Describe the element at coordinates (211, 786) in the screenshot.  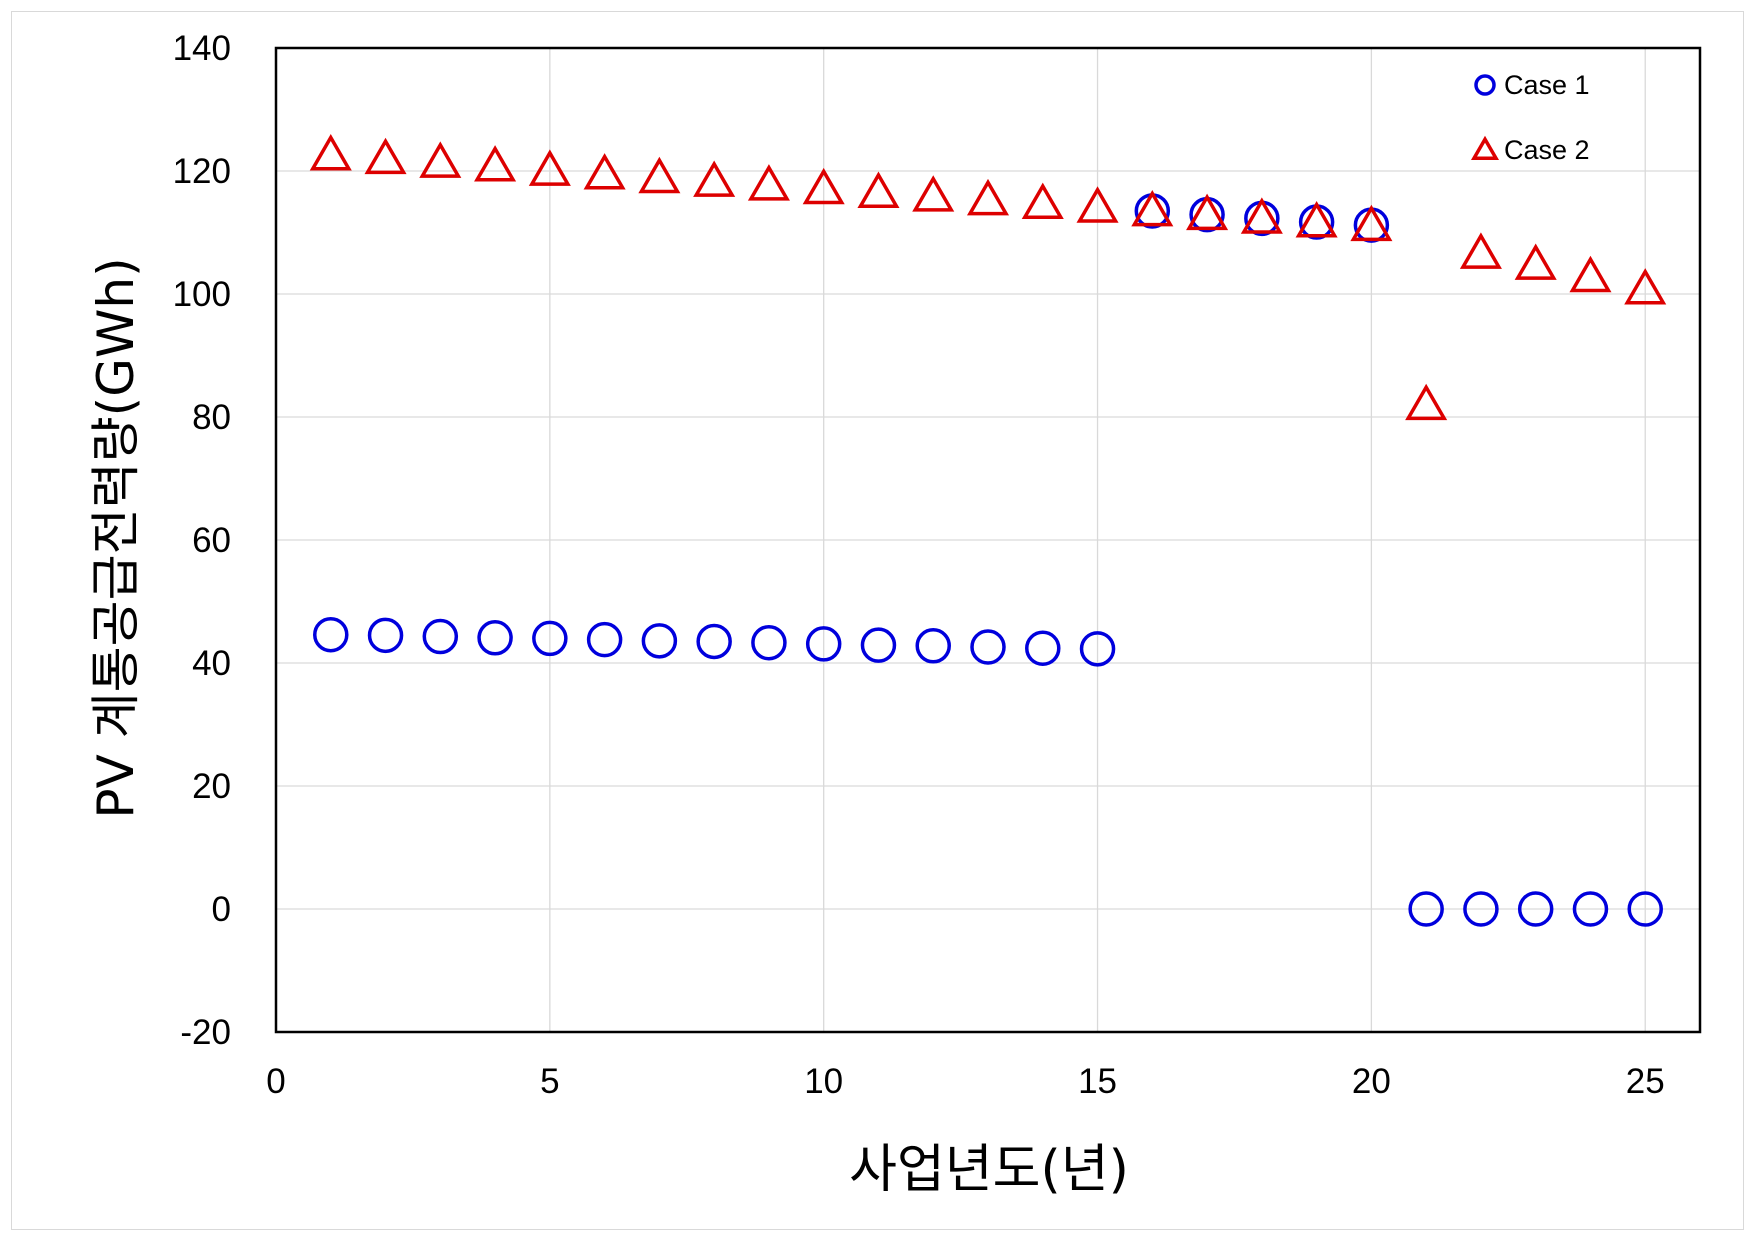
I see `y-tick-label: 20` at that location.